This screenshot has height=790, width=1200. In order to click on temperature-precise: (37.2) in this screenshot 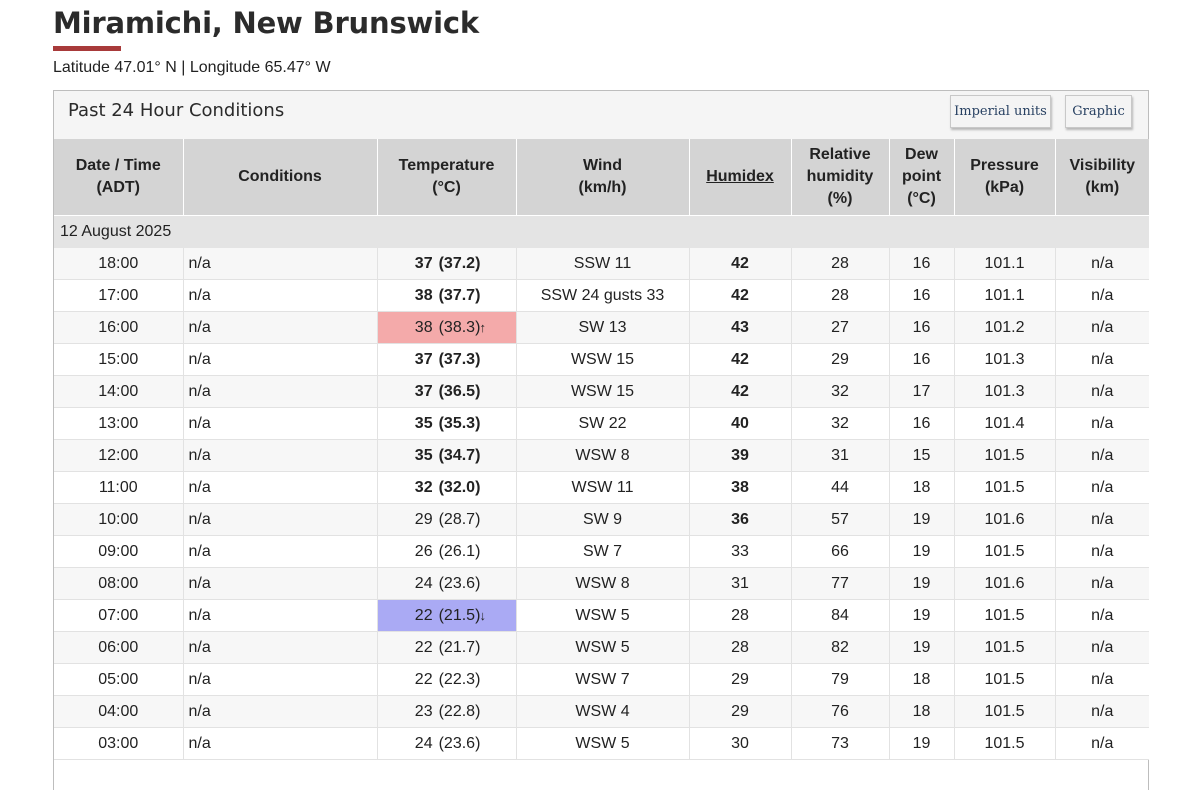, I will do `click(459, 263)`.